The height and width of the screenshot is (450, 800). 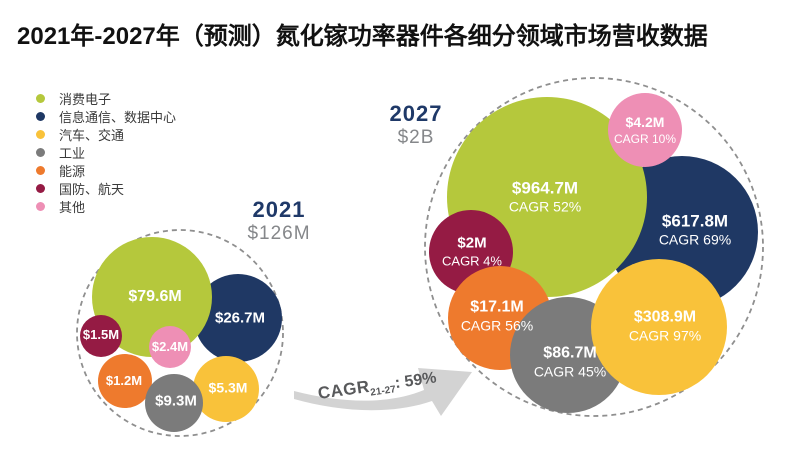 I want to click on bubble-2021-industrial, so click(x=174, y=403).